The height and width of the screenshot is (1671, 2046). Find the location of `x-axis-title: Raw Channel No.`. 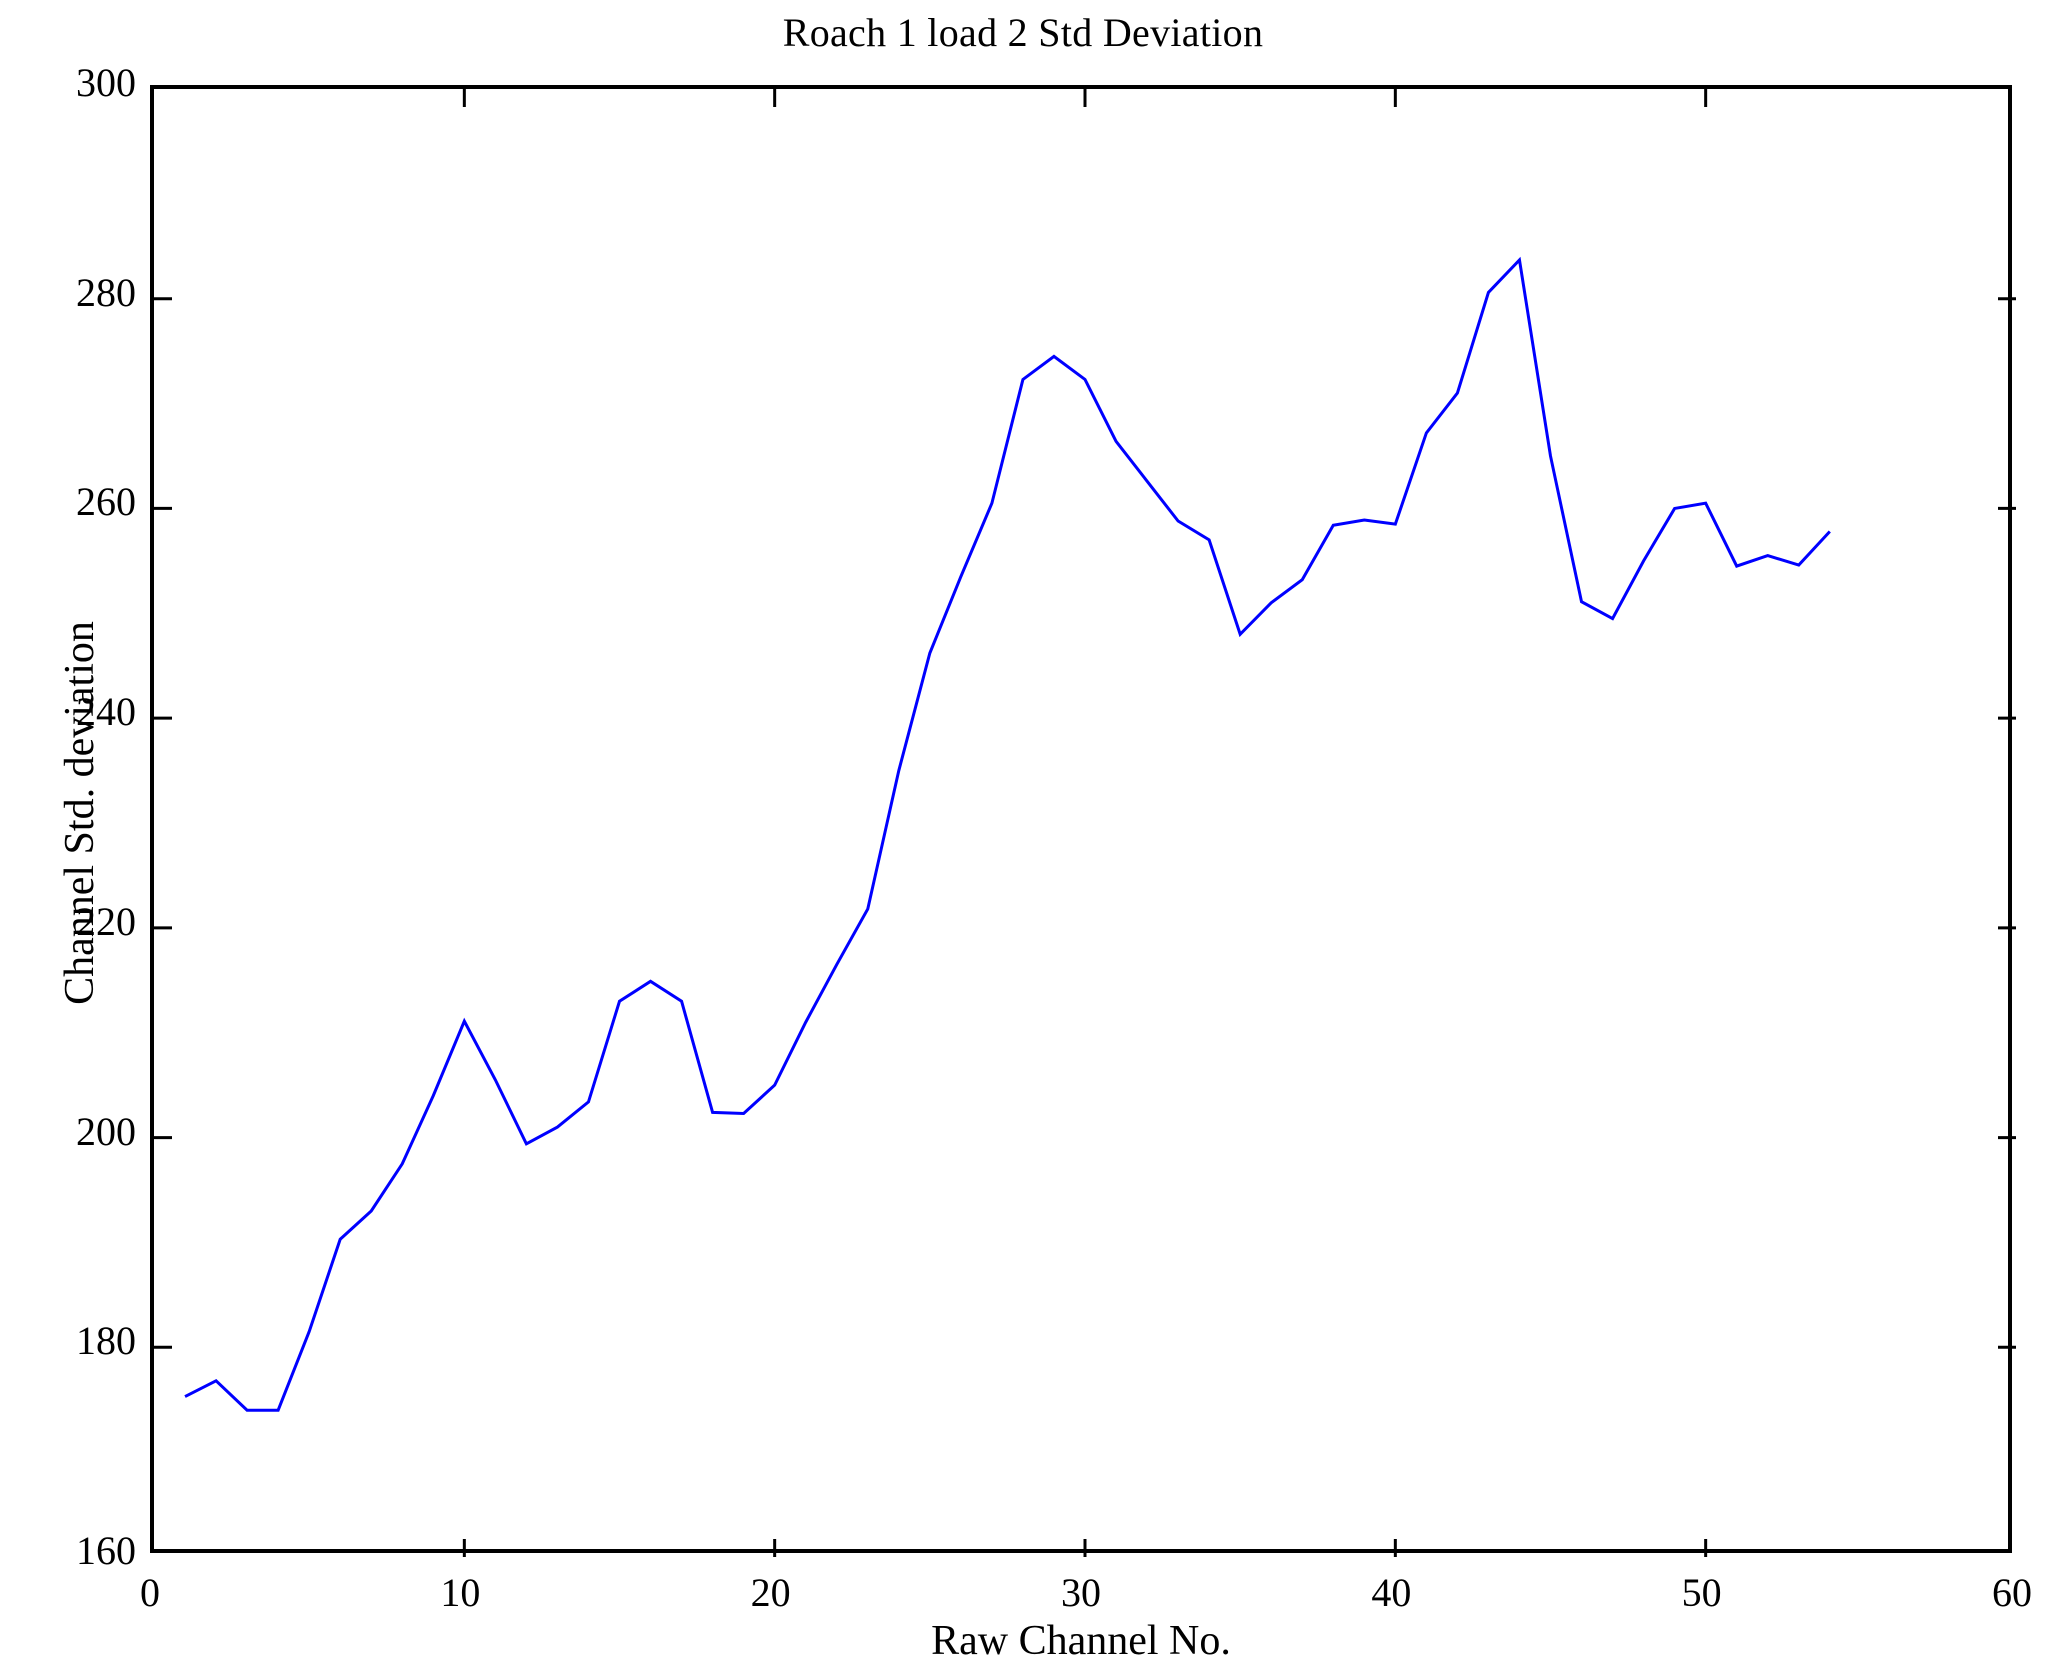

x-axis-title: Raw Channel No. is located at coordinates (1081, 1641).